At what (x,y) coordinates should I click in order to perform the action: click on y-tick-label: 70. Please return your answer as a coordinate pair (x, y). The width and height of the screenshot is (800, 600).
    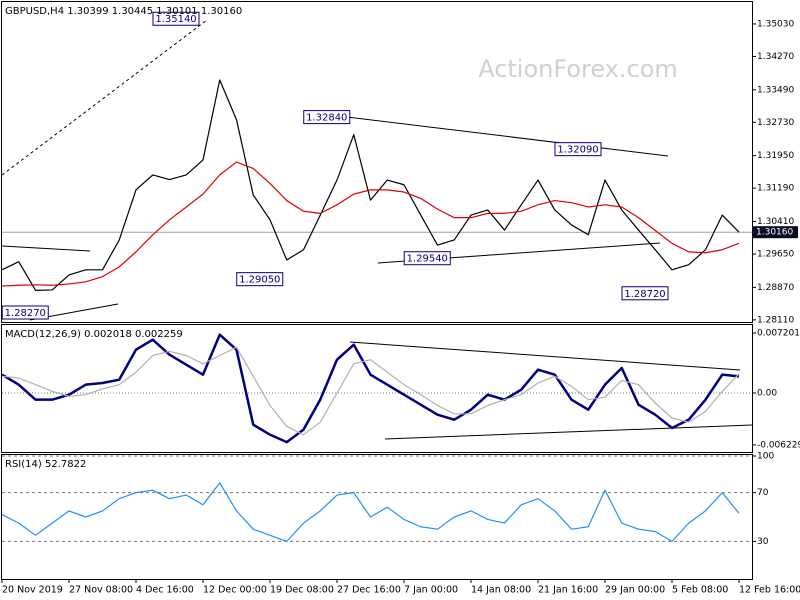
    Looking at the image, I should click on (763, 493).